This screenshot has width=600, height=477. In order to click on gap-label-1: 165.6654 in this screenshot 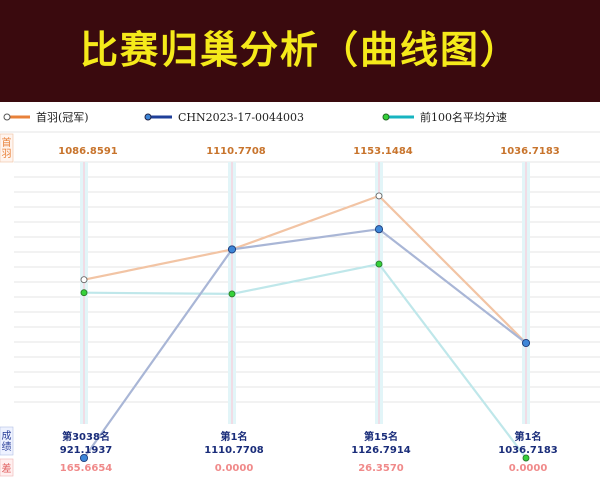, I will do `click(86, 468)`.